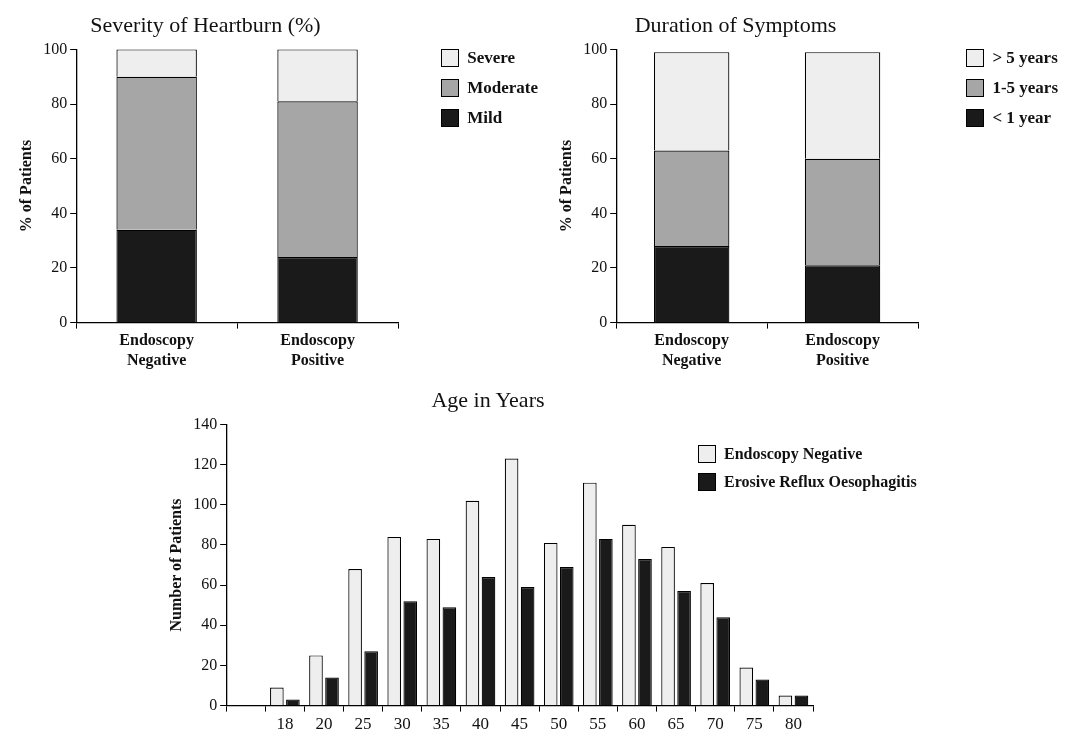  Describe the element at coordinates (793, 454) in the screenshot. I see `legend-label: Endoscopy Negative` at that location.